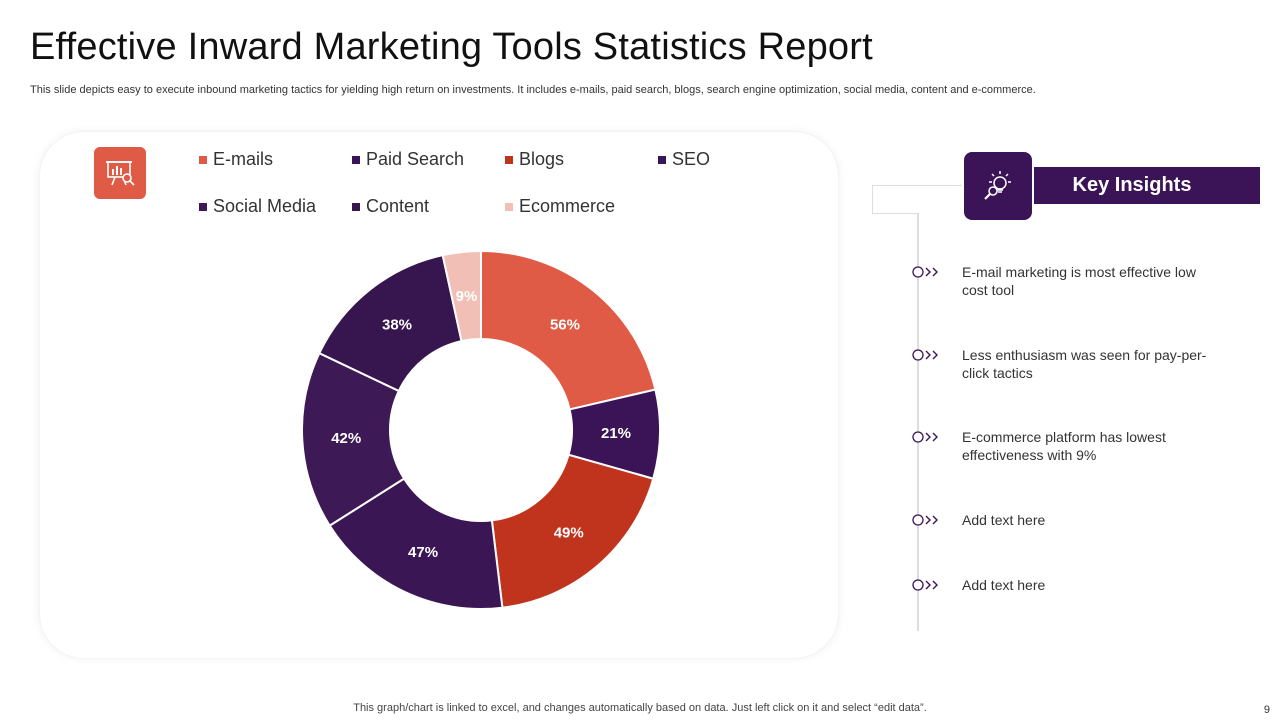 This screenshot has height=720, width=1280. I want to click on legend-label: Paid Search, so click(415, 159).